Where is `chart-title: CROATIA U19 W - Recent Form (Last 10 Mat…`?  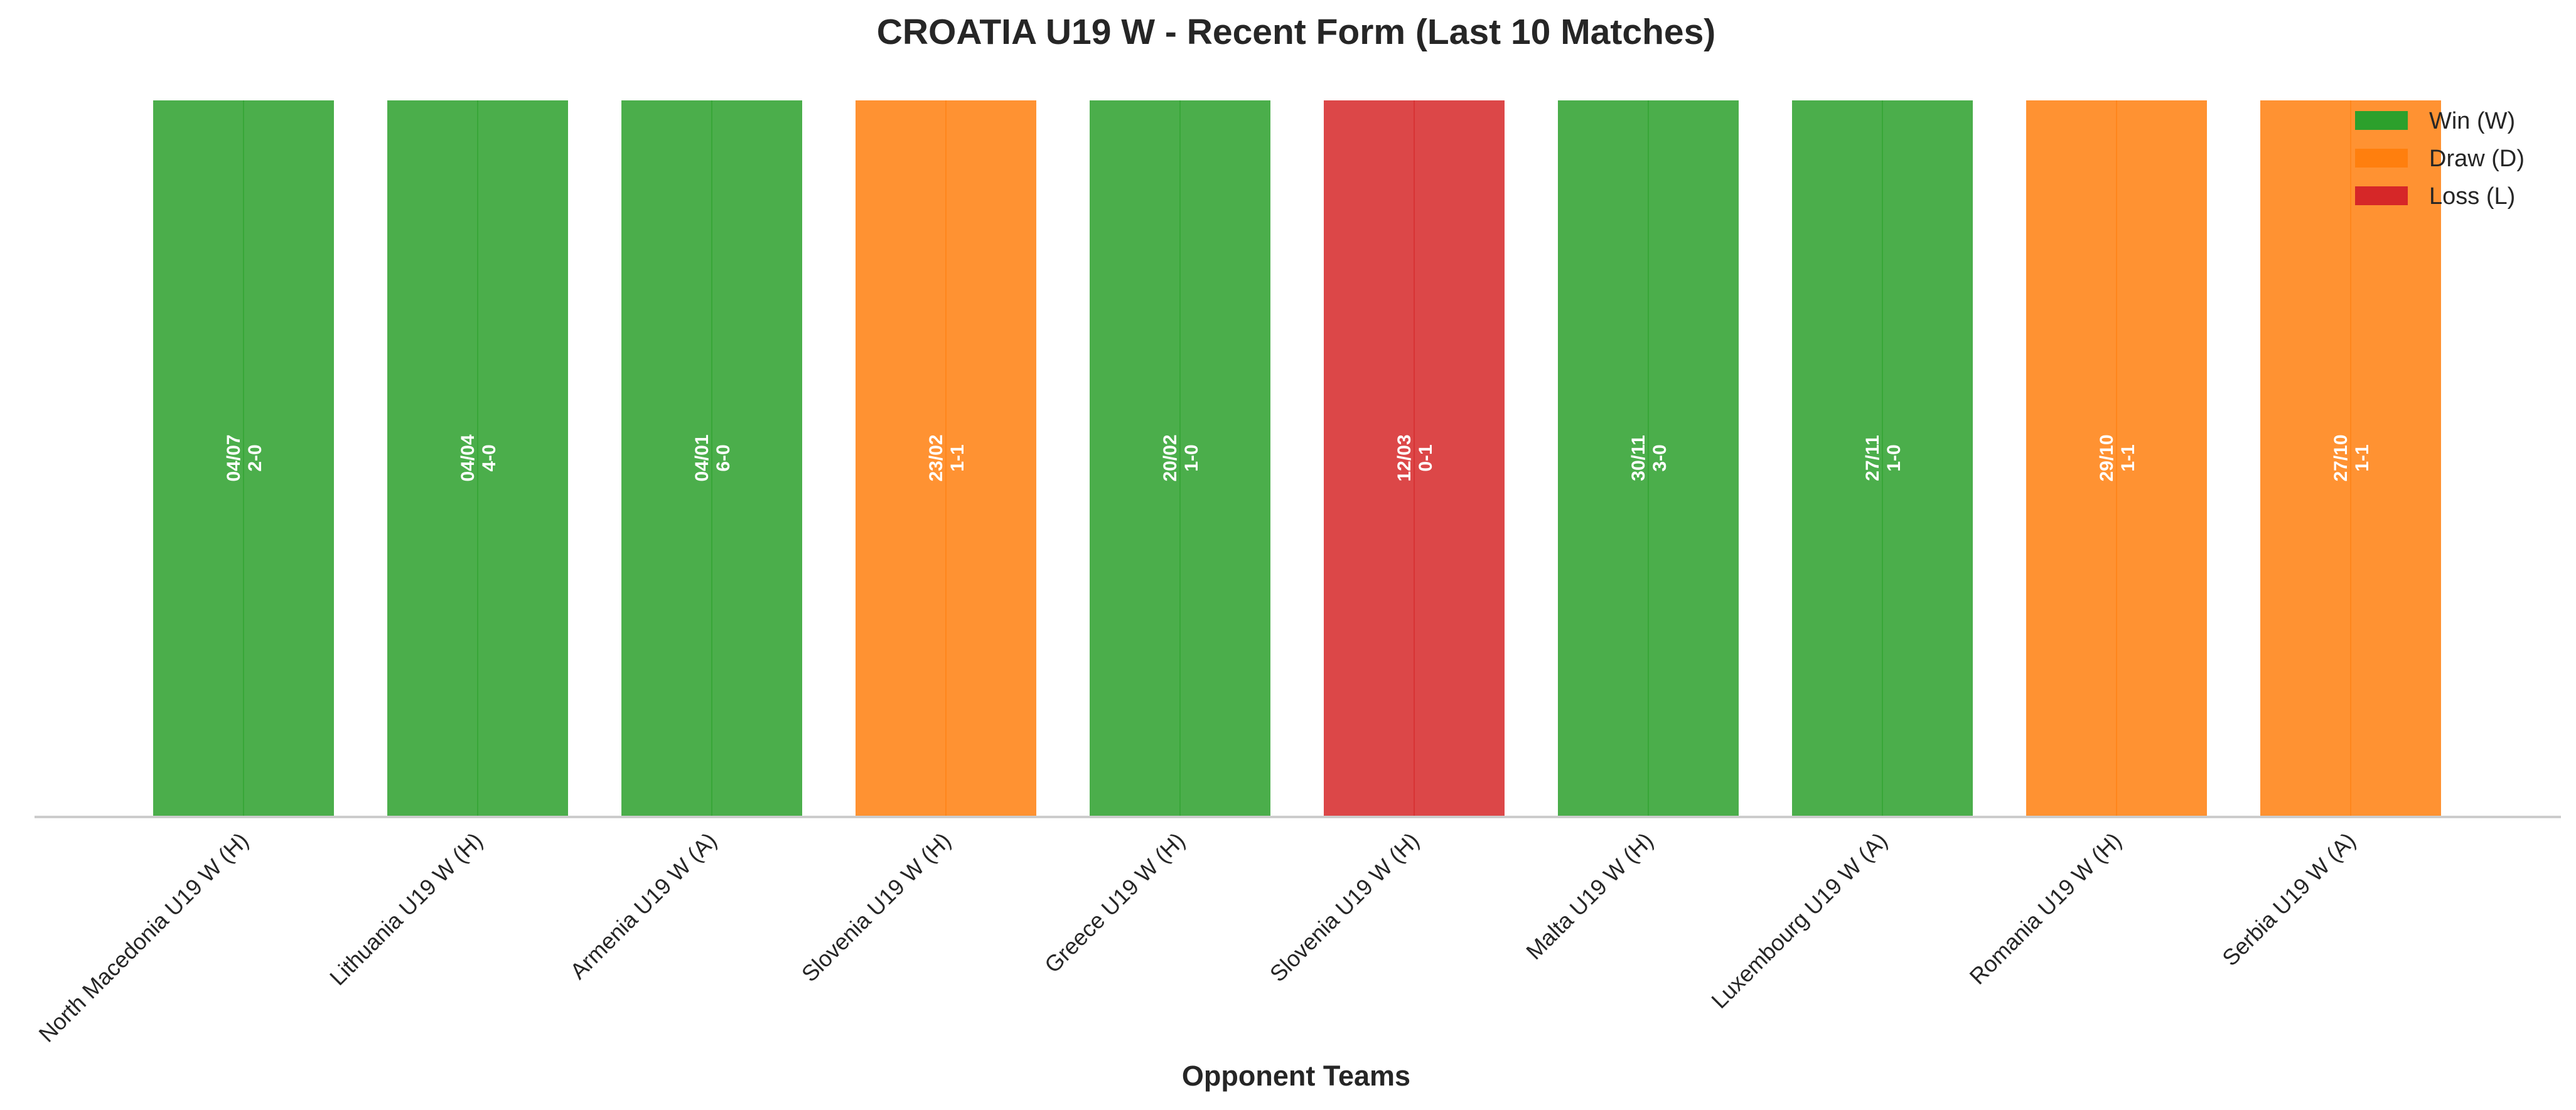 chart-title: CROATIA U19 W - Recent Form (Last 10 Mat… is located at coordinates (1296, 32).